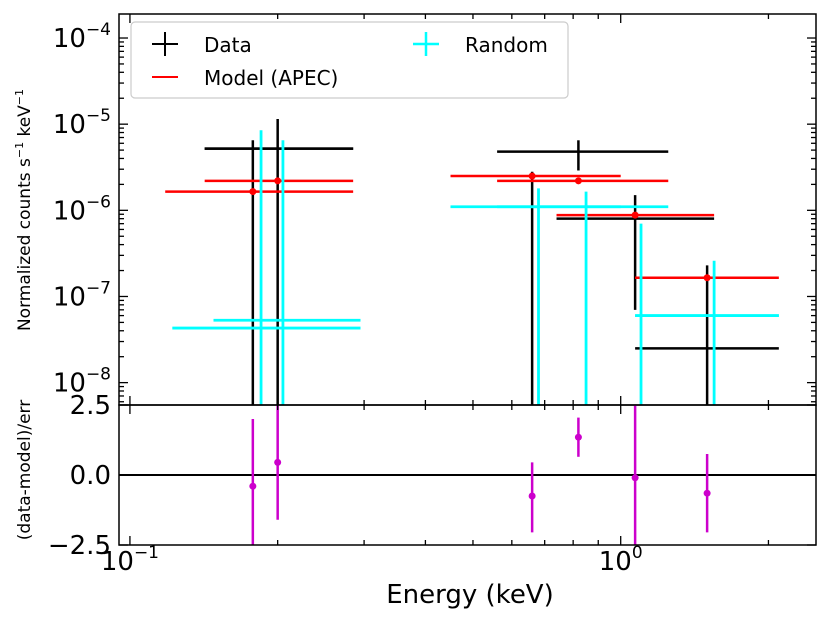 Image resolution: width=831 pixels, height=624 pixels. I want to click on y-tick-label-exp: −7, so click(98, 288).